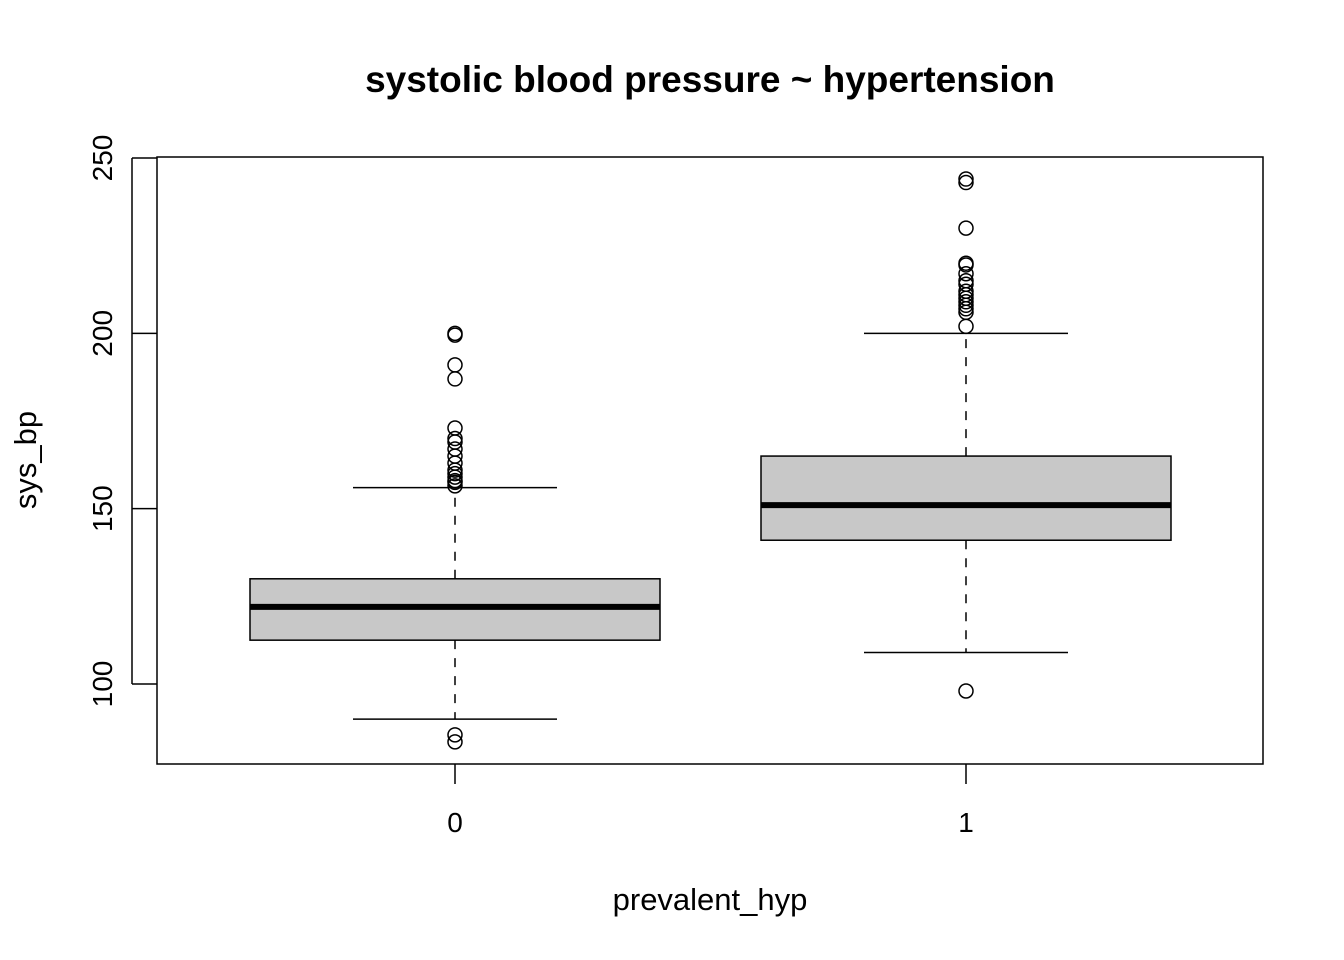 This screenshot has height=960, width=1344. What do you see at coordinates (710, 79) in the screenshot?
I see `chart-title: systolic blood pressure ~ hypertension` at bounding box center [710, 79].